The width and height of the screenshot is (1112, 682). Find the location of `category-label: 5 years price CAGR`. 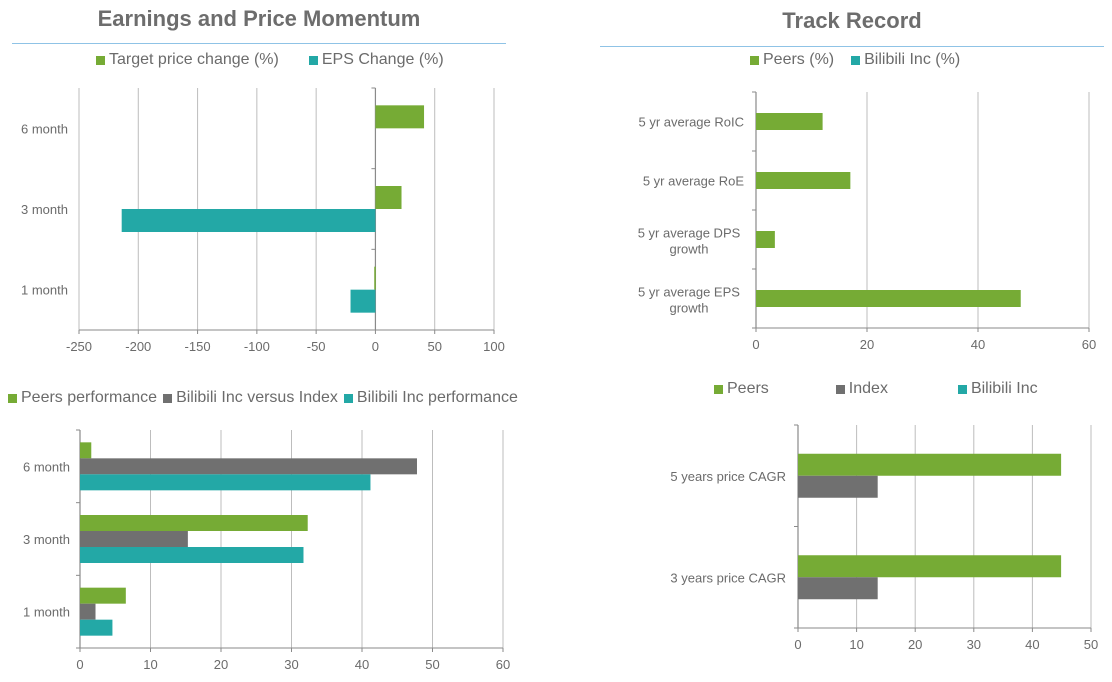

category-label: 5 years price CAGR is located at coordinates (728, 476).